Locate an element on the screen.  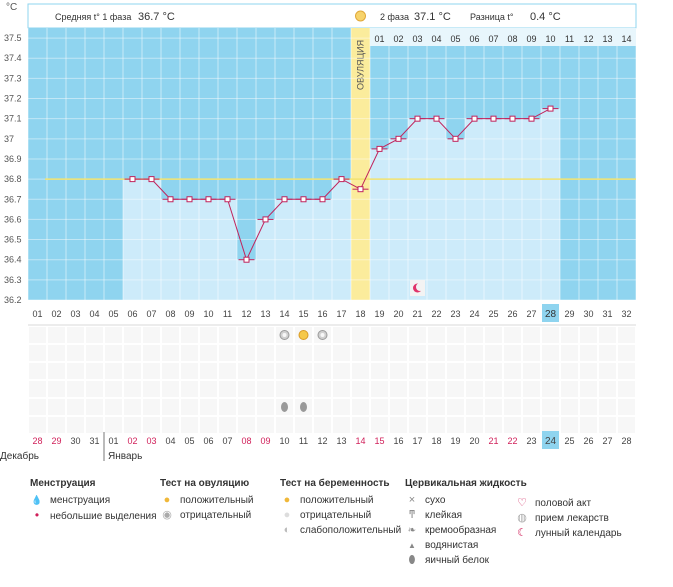
watery-icon: ▲ is located at coordinates (412, 545).